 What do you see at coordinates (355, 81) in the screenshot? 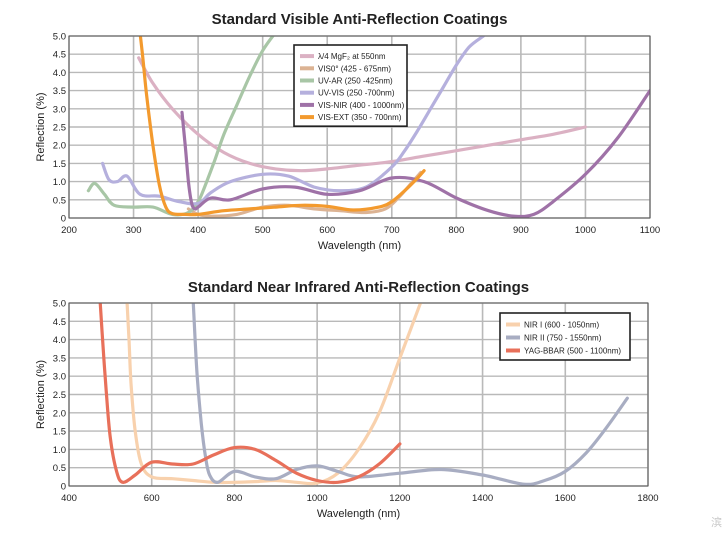
I see `legend-label-2: UV-AR (250 -425nm)` at bounding box center [355, 81].